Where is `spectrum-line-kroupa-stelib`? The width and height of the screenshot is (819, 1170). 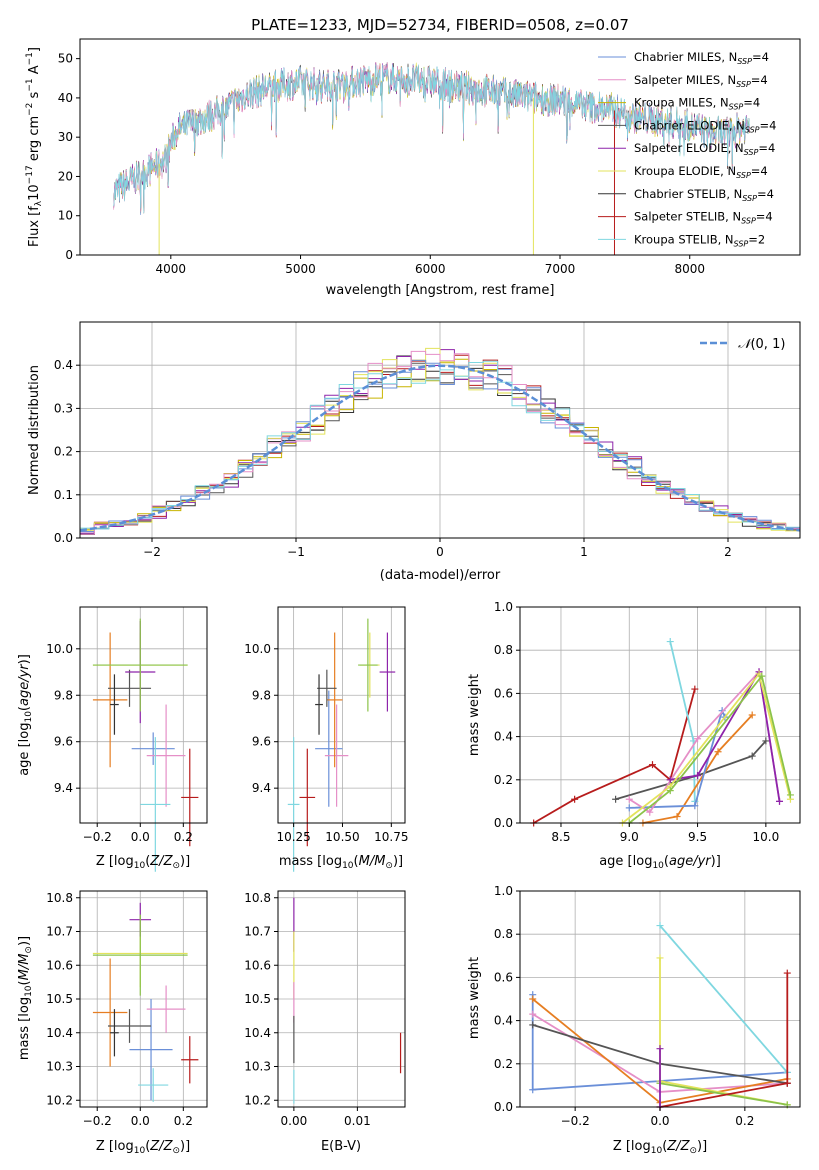
spectrum-line-kroupa-stelib is located at coordinates (431, 138).